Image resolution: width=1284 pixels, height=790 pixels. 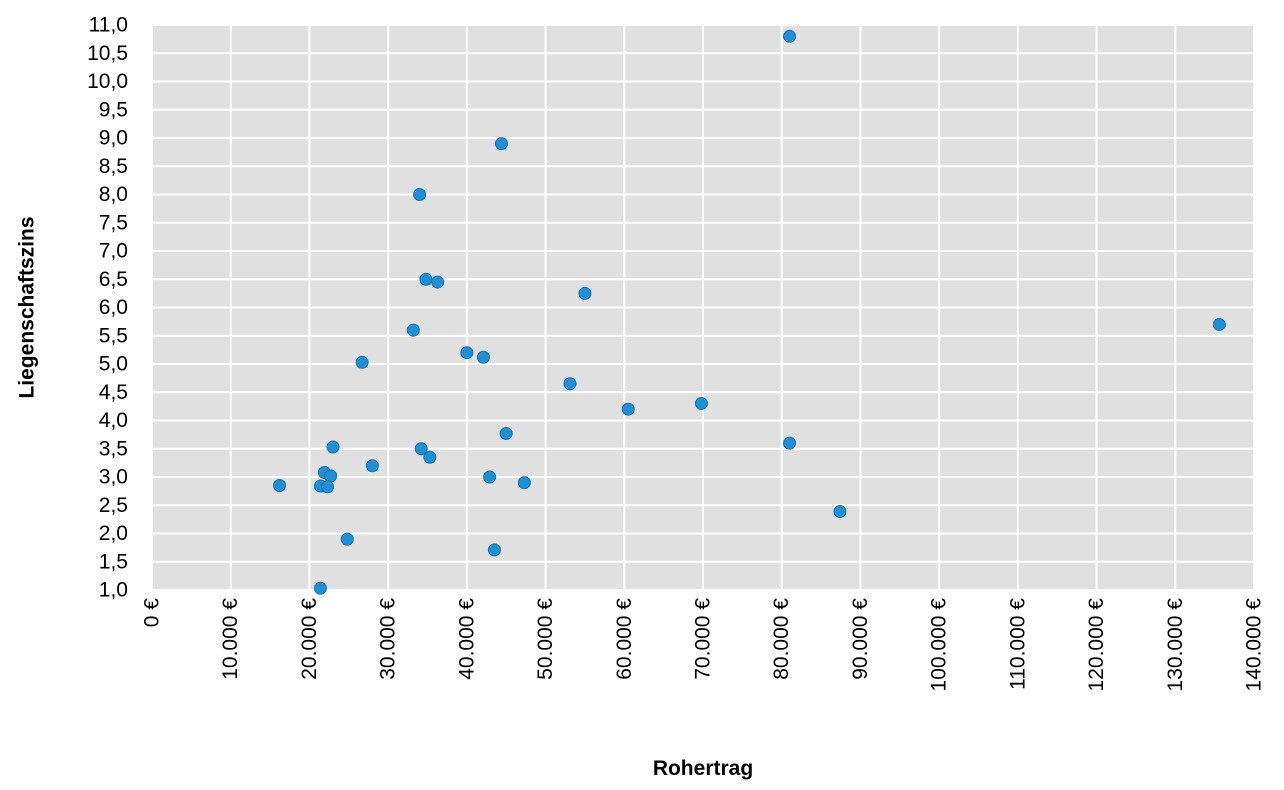 What do you see at coordinates (113, 420) in the screenshot?
I see `y-tick-label: 4,0` at bounding box center [113, 420].